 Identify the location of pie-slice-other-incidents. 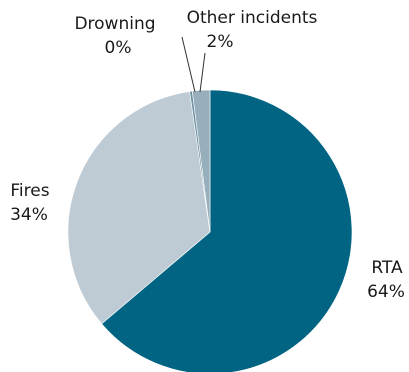
(201, 161).